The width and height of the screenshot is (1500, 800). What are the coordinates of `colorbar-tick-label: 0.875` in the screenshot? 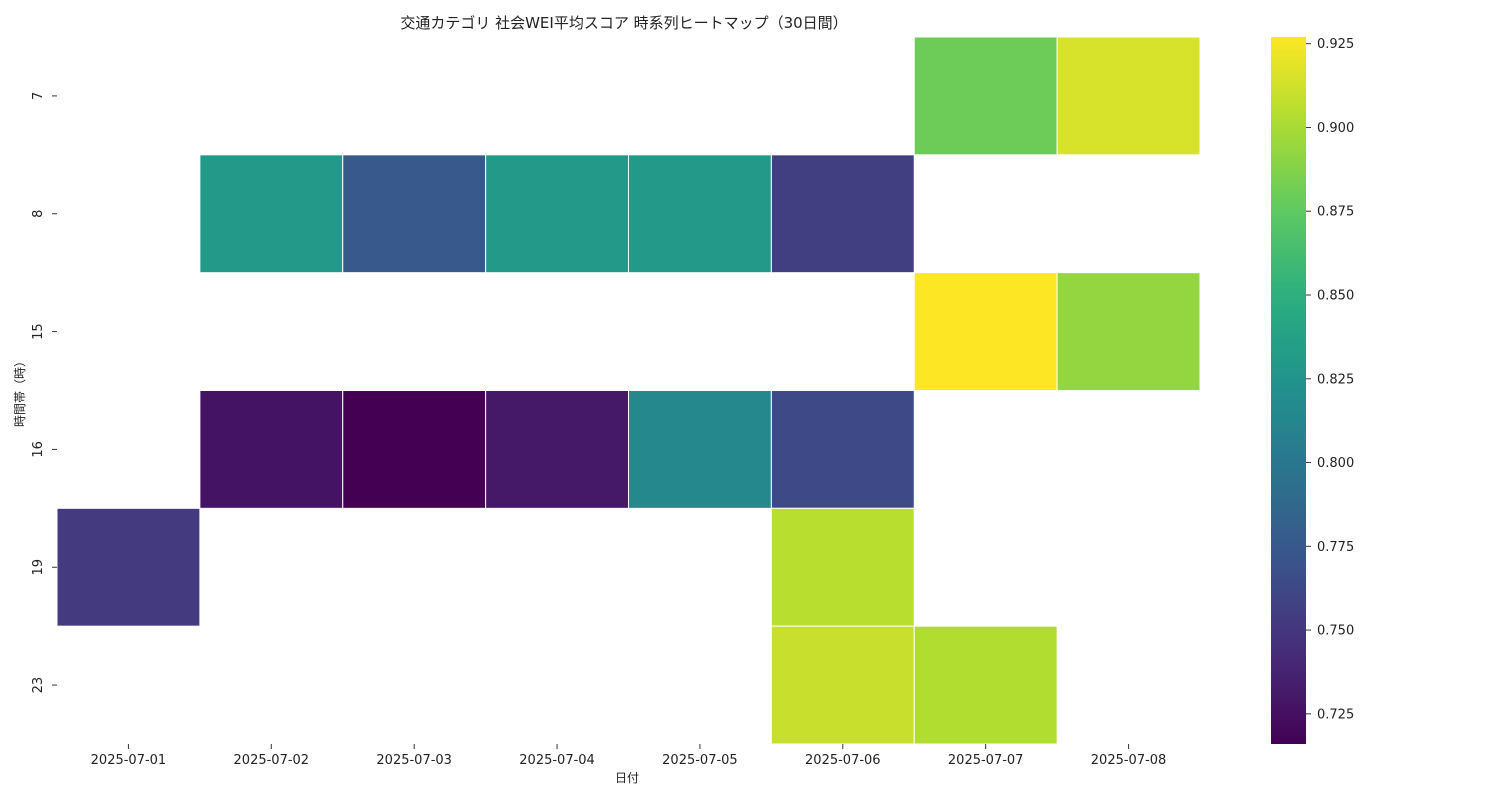 It's located at (1335, 212).